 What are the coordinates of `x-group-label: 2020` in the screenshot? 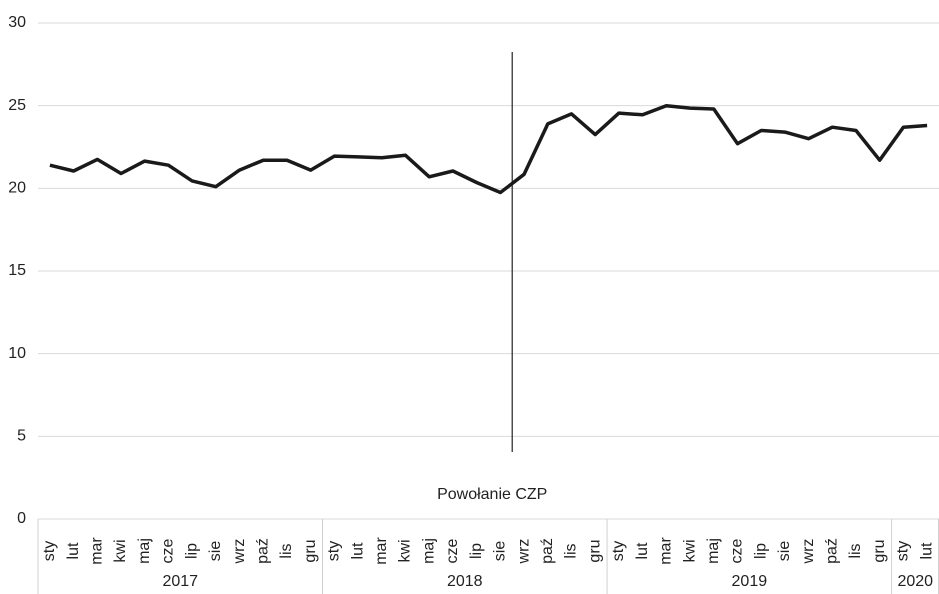 It's located at (915, 581).